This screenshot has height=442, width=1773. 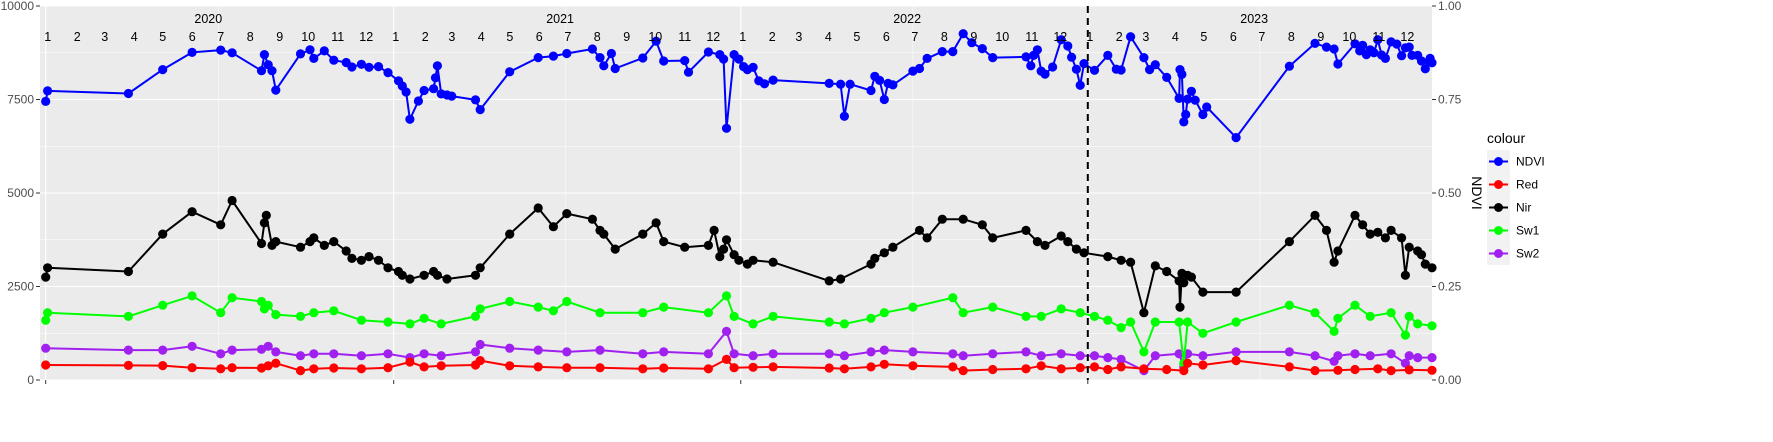 I want to click on legend-label: NDVI, so click(x=1530, y=162).